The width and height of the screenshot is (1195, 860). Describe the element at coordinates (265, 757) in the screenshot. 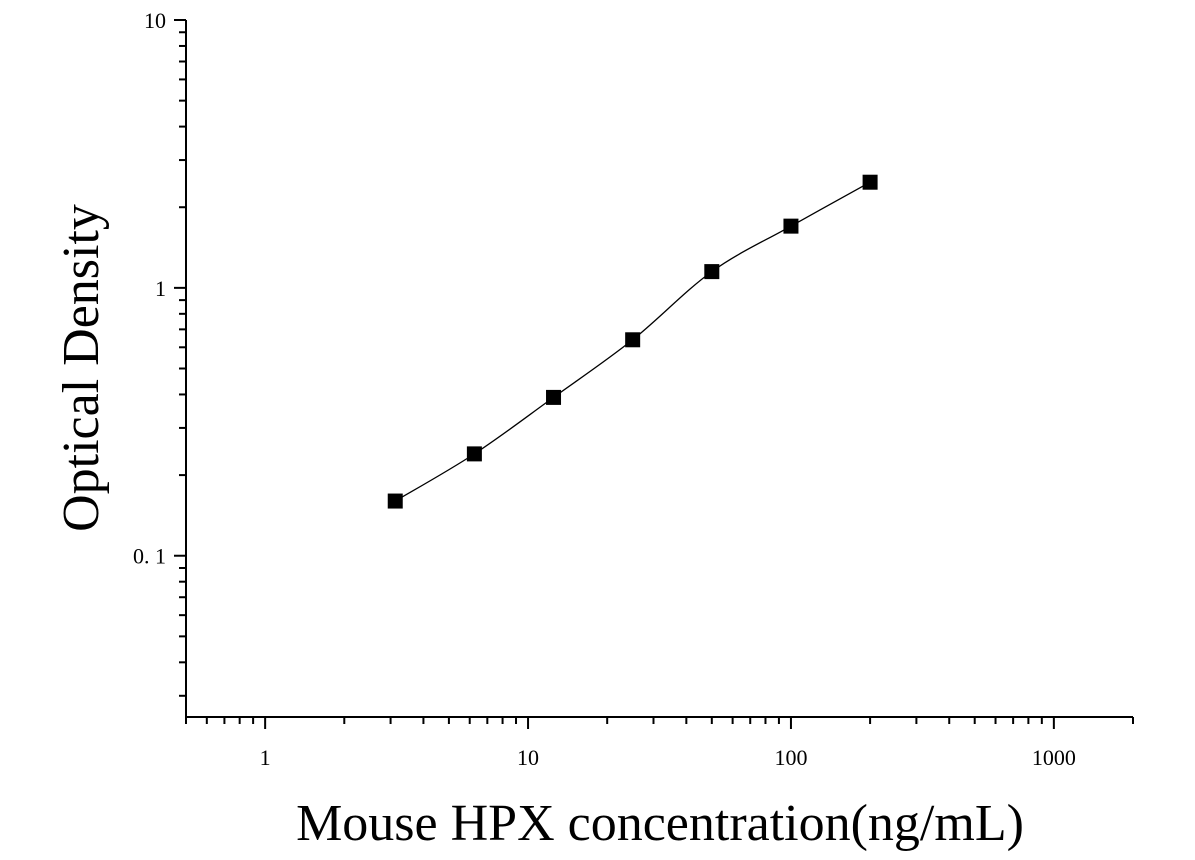

I see `x-tick-label: 1` at that location.